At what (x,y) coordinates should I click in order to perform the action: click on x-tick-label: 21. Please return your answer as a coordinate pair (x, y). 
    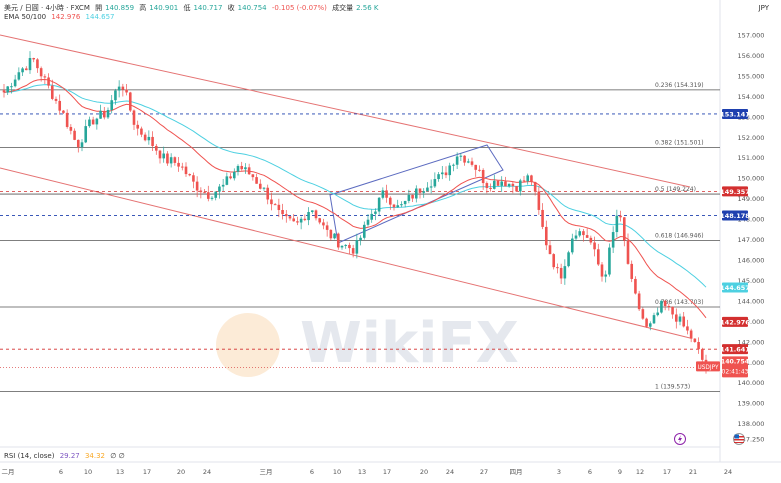
    Looking at the image, I should click on (693, 472).